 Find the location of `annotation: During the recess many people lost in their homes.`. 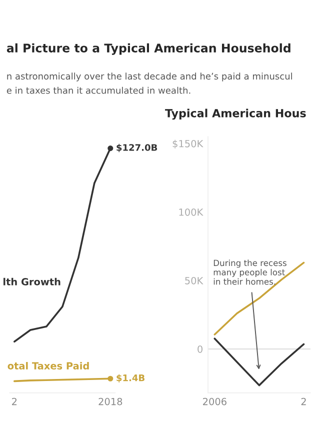

annotation: During the recess many people lost in their homes. is located at coordinates (250, 272).